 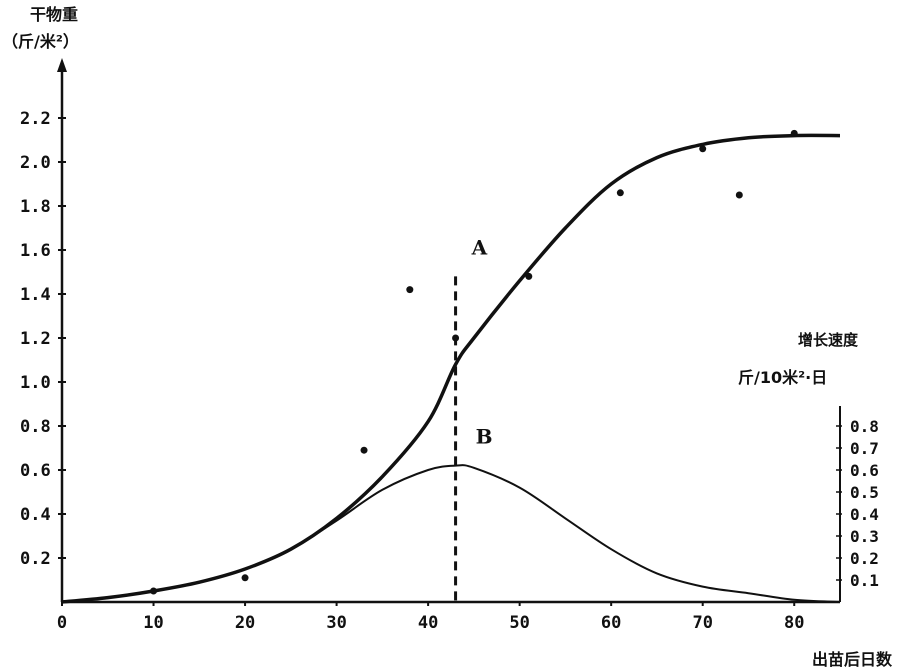 I want to click on left-tick-label: 1.0, so click(x=35, y=383).